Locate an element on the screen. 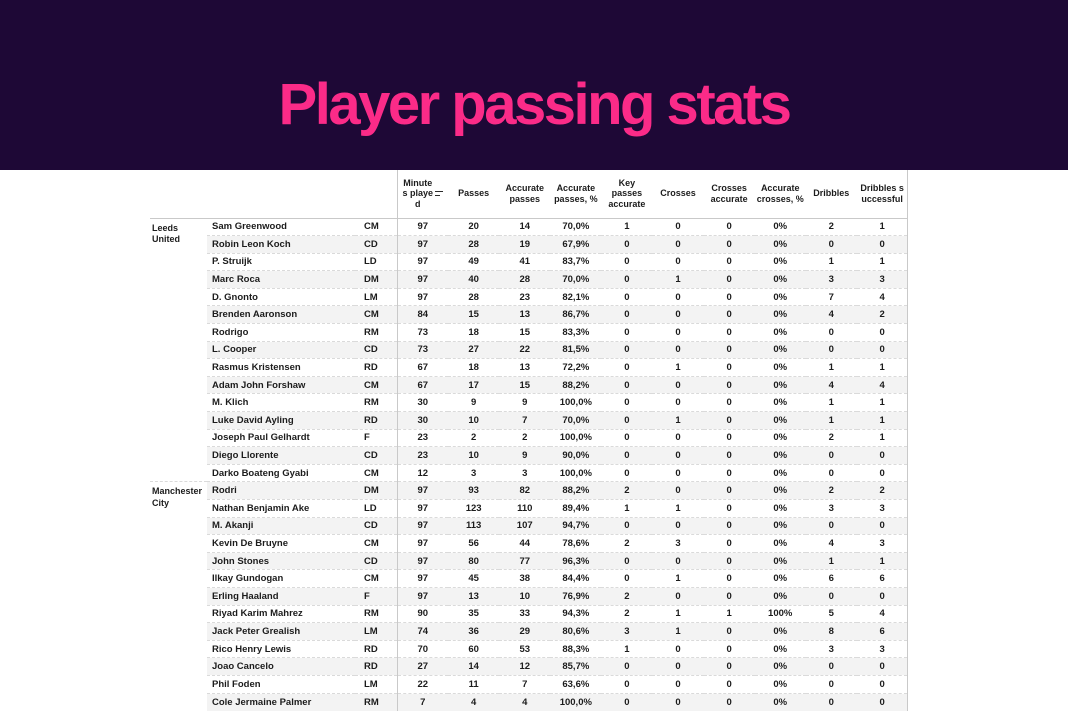 The height and width of the screenshot is (712, 1068). stat-cell-dribbles-successful: 6 is located at coordinates (882, 578).